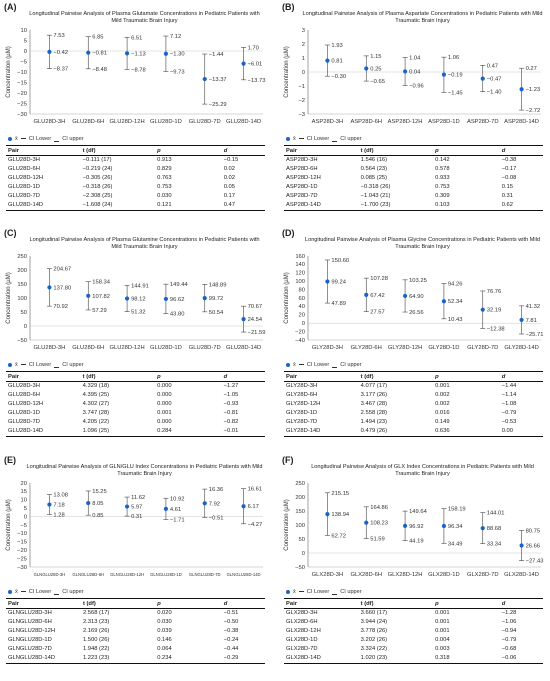 The image size is (550, 681). Describe the element at coordinates (442, 404) in the screenshot. I see `table-cell: 0.002` at that location.